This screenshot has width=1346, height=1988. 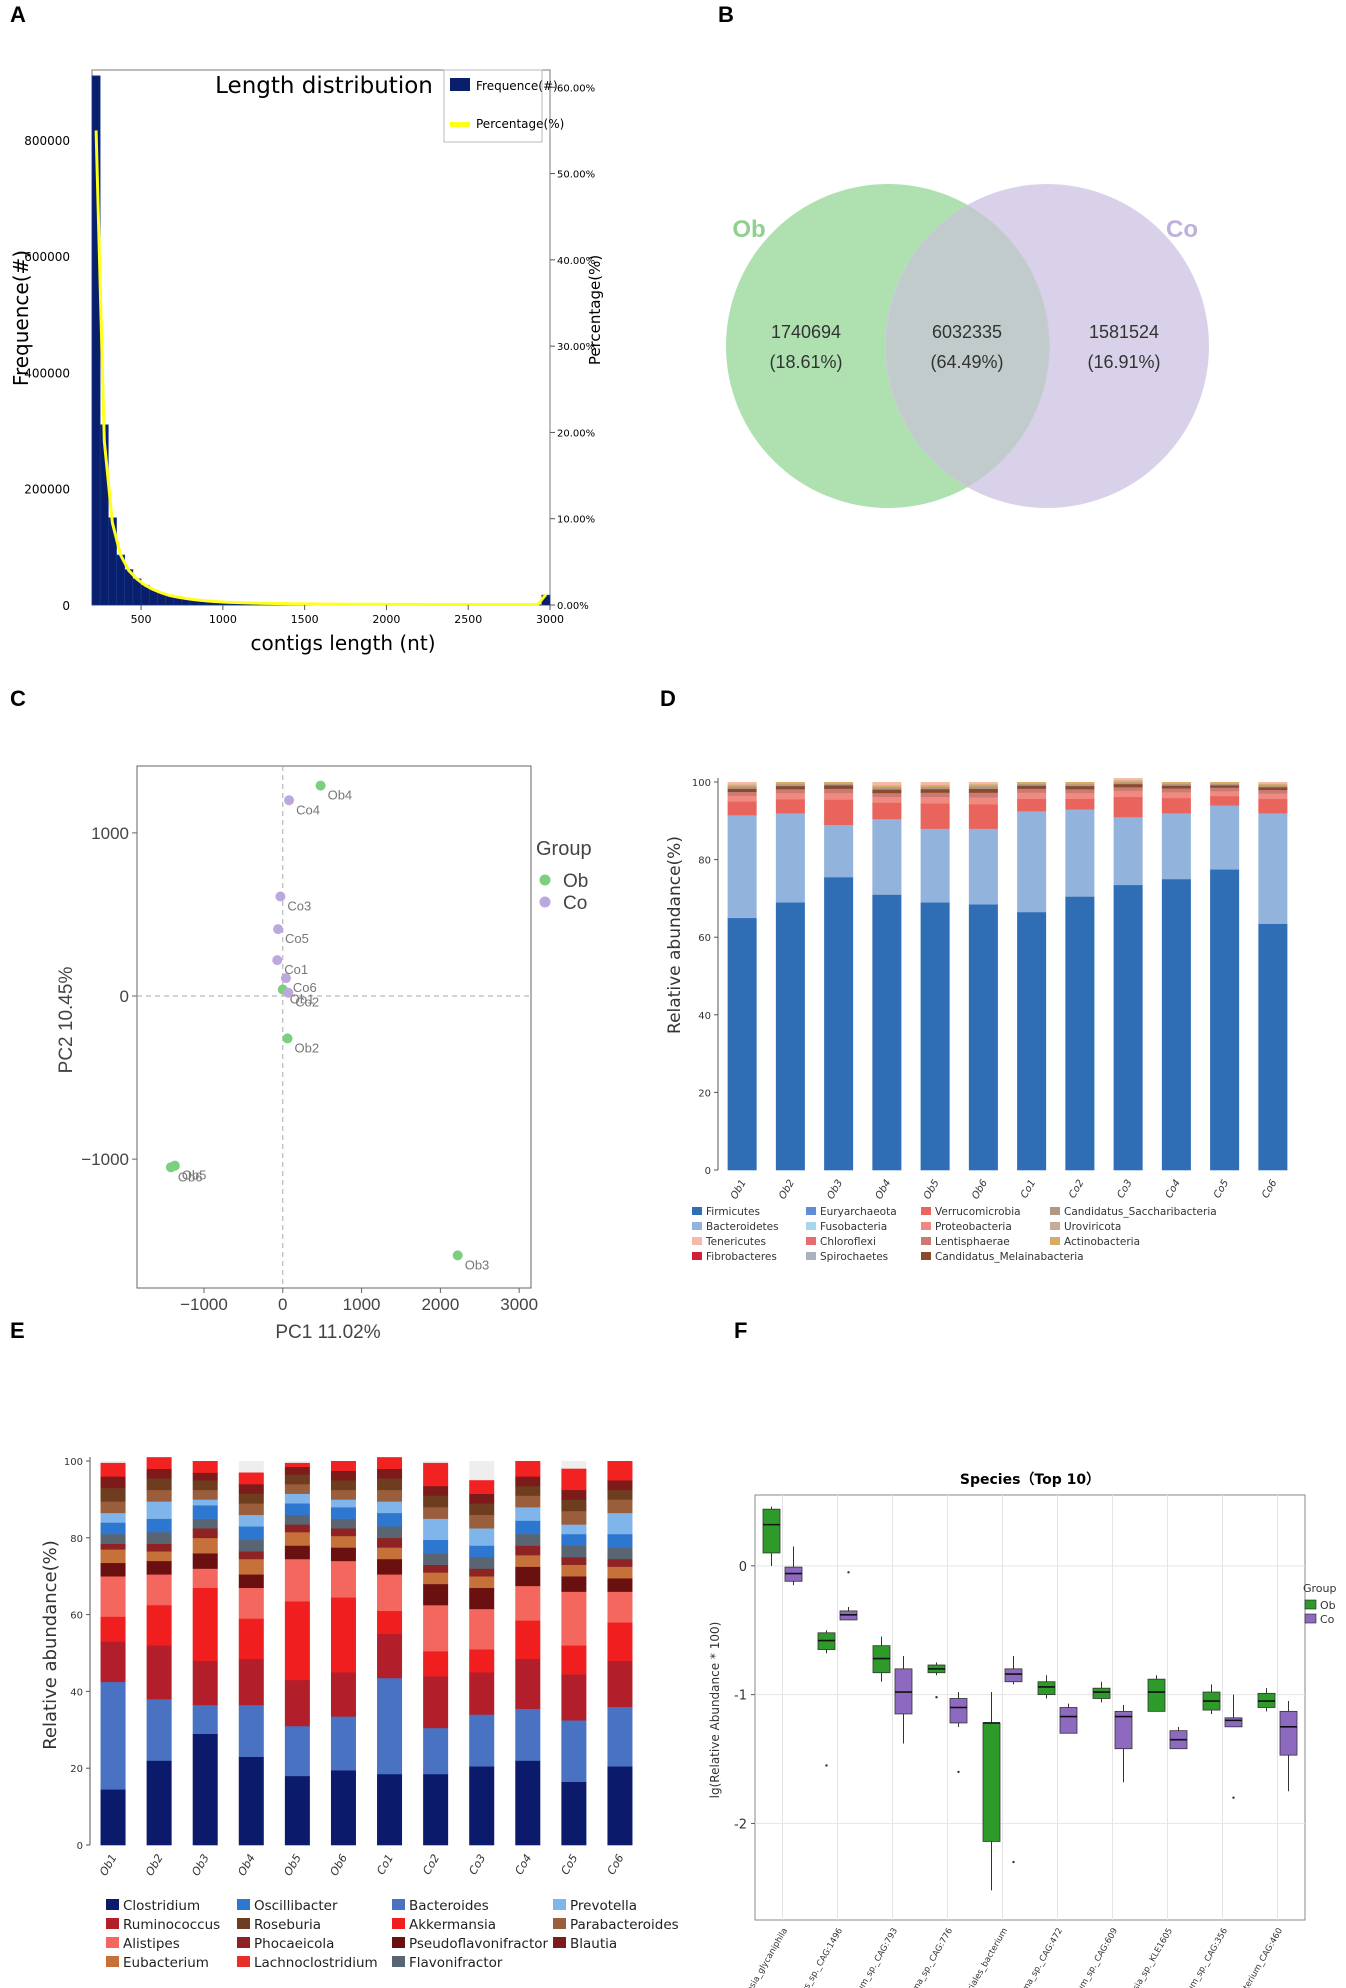 I want to click on segment-prevotella-ob2, so click(x=159, y=1510).